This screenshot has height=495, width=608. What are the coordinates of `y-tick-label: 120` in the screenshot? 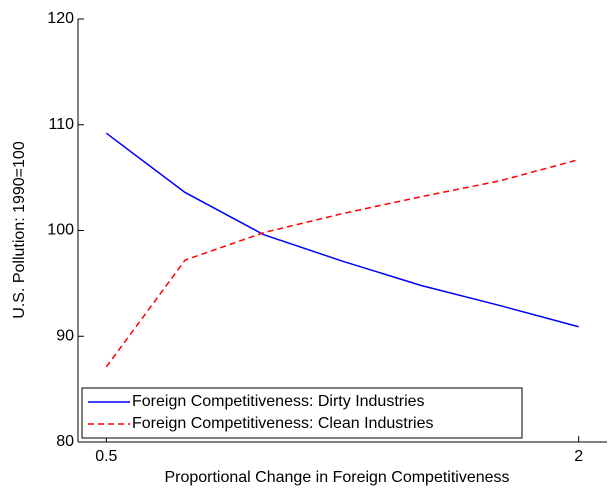 It's located at (60, 18).